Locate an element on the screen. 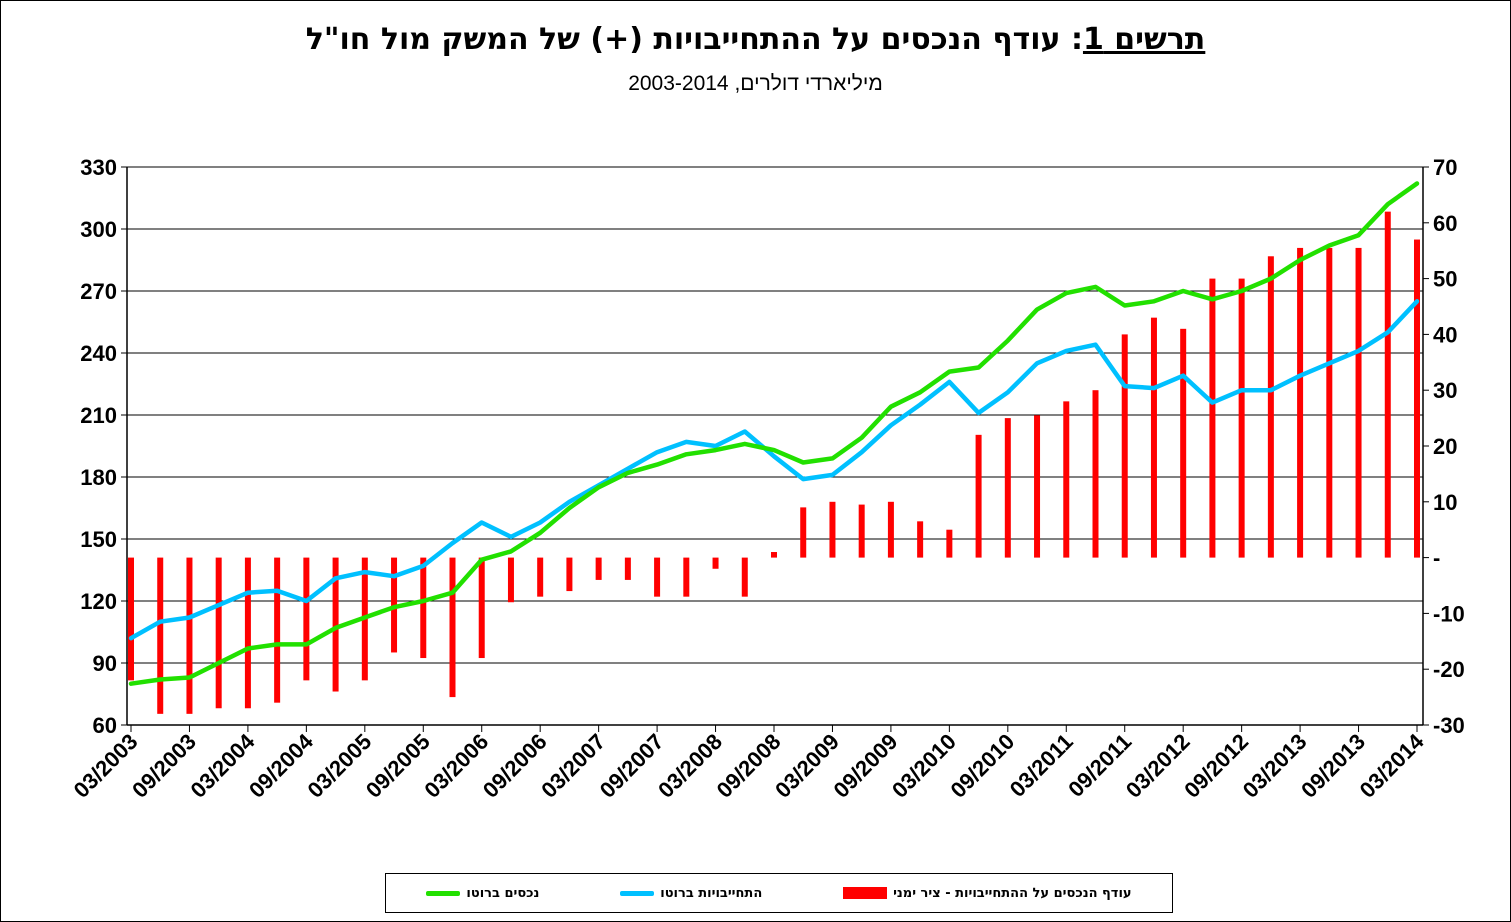 This screenshot has height=922, width=1511. legend-item-assets: נכסים ברוטו is located at coordinates (482, 893).